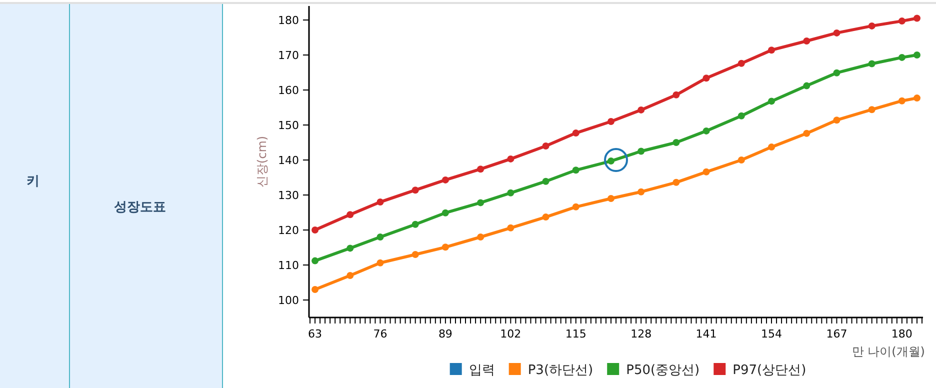 The image size is (936, 388). Describe the element at coordinates (575, 334) in the screenshot. I see `x-tick-label: 115` at that location.